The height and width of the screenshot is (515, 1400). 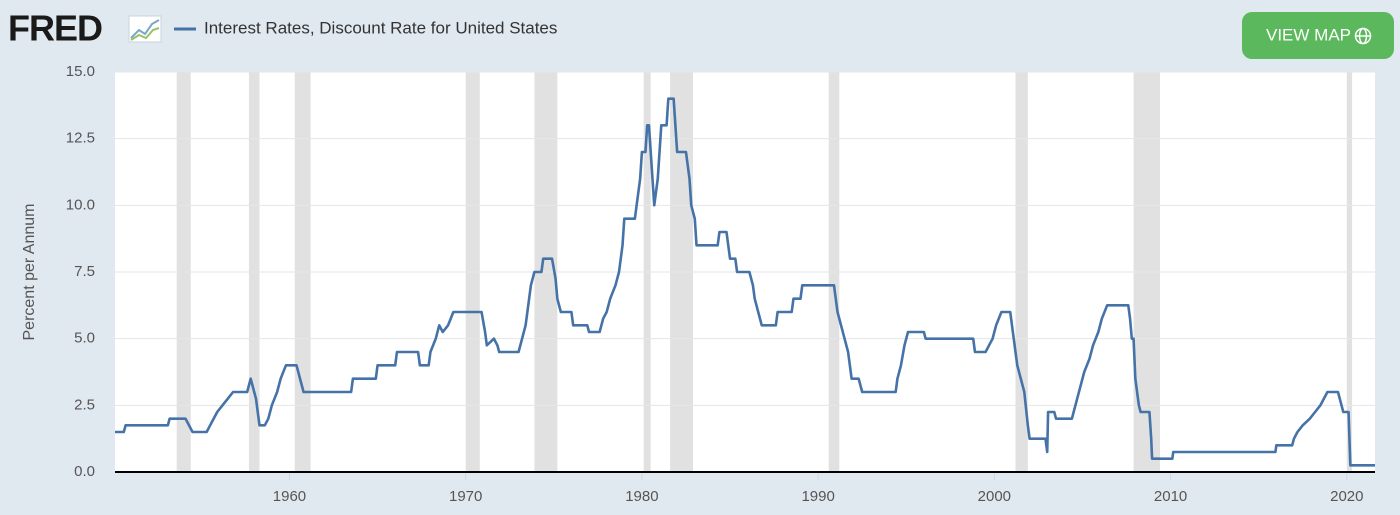 I want to click on logo: FRED, so click(x=55, y=28).